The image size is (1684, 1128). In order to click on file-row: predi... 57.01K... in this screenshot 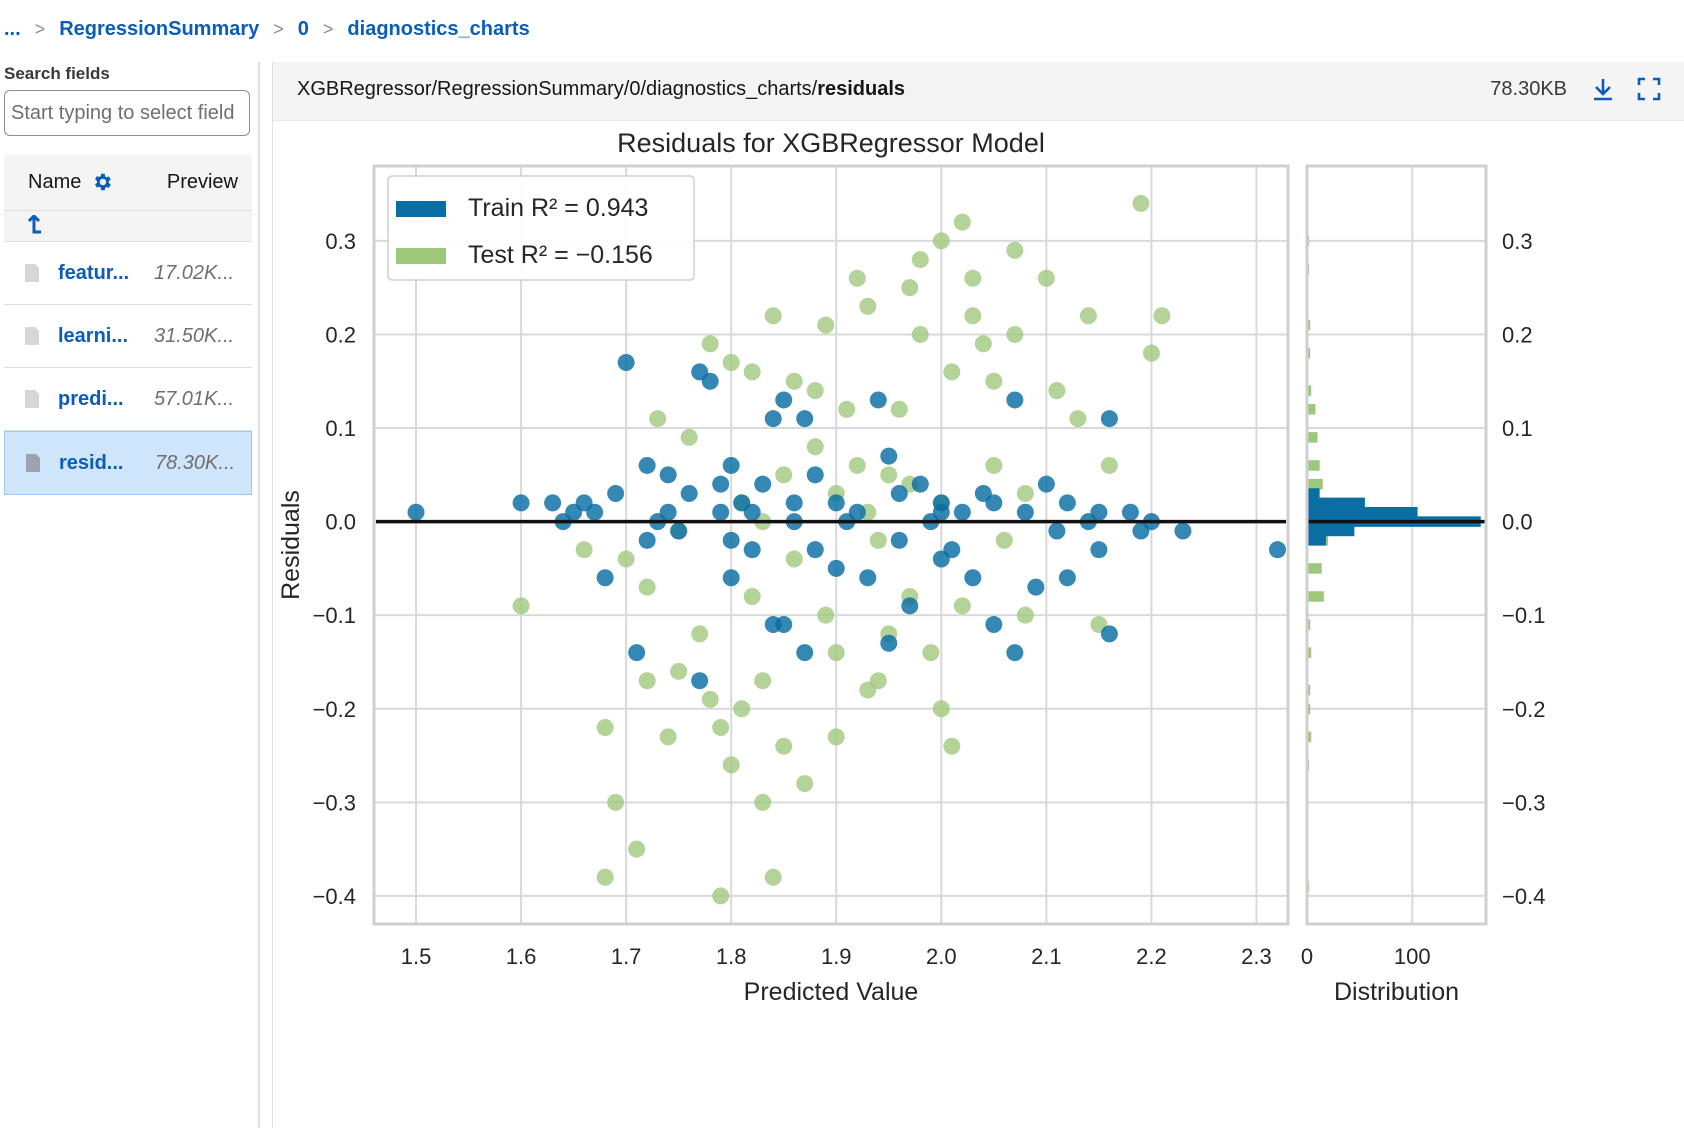, I will do `click(128, 399)`.